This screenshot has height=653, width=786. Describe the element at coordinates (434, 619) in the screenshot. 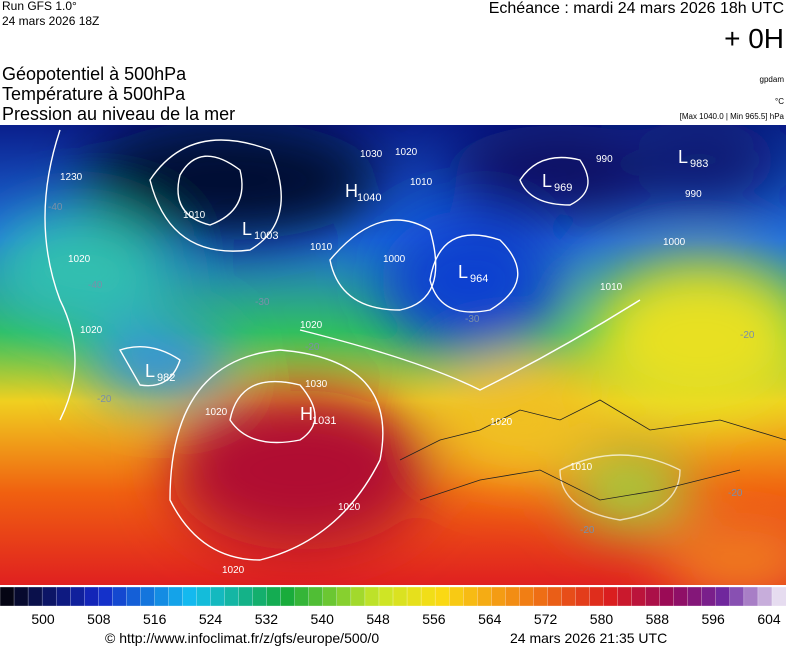

I see `colorbar-label: 556` at that location.